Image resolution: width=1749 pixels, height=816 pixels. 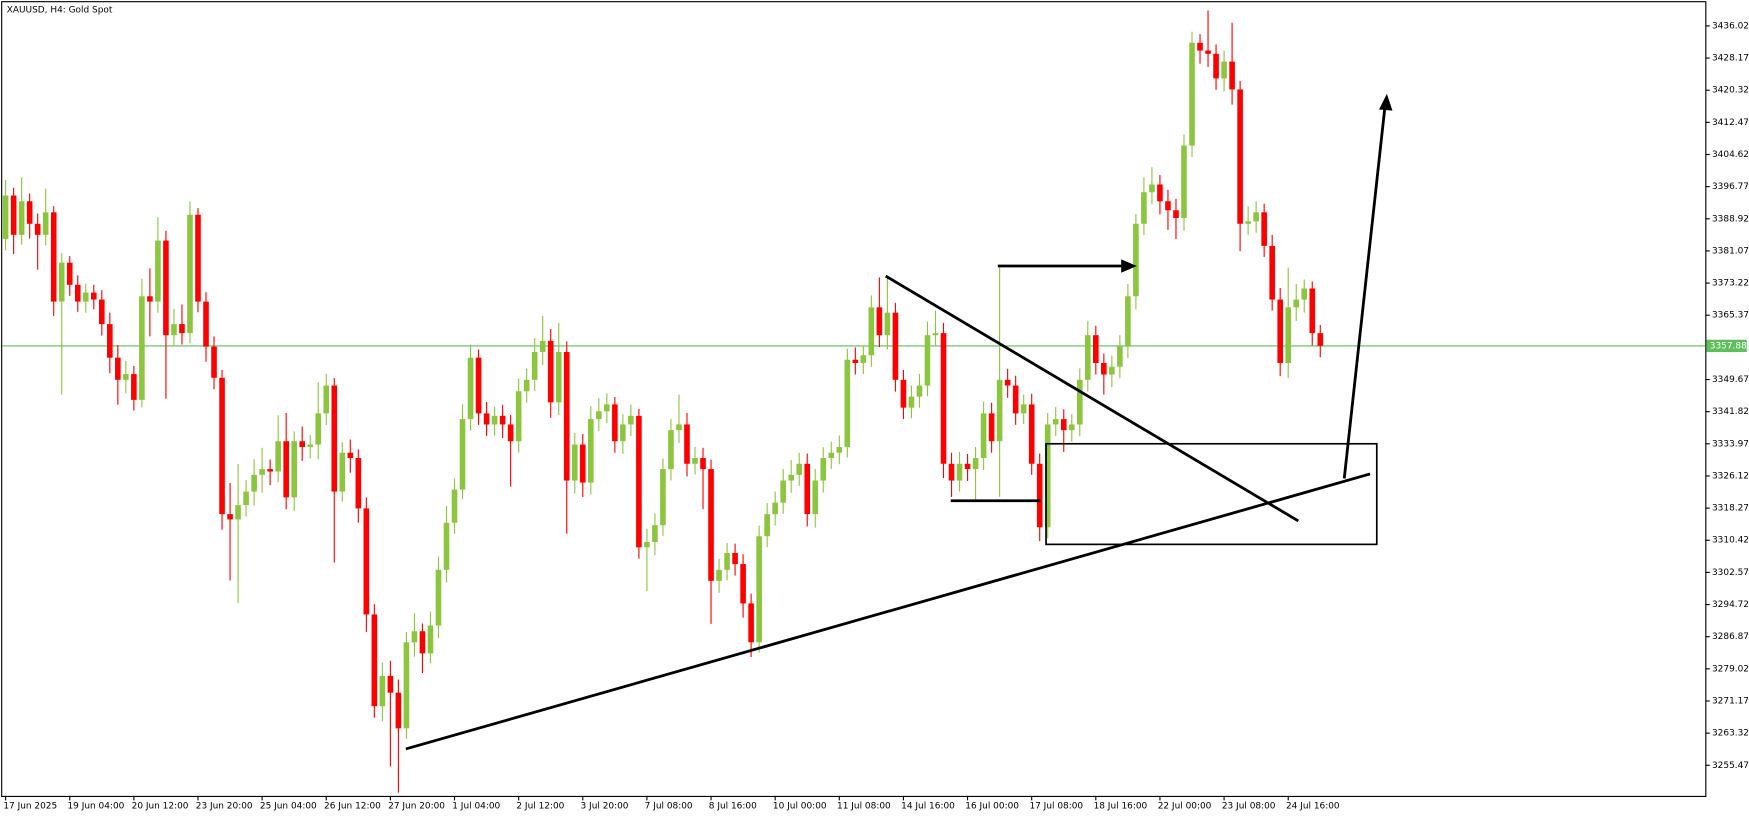 What do you see at coordinates (1730, 380) in the screenshot?
I see `y-tick-label: 3349.67` at bounding box center [1730, 380].